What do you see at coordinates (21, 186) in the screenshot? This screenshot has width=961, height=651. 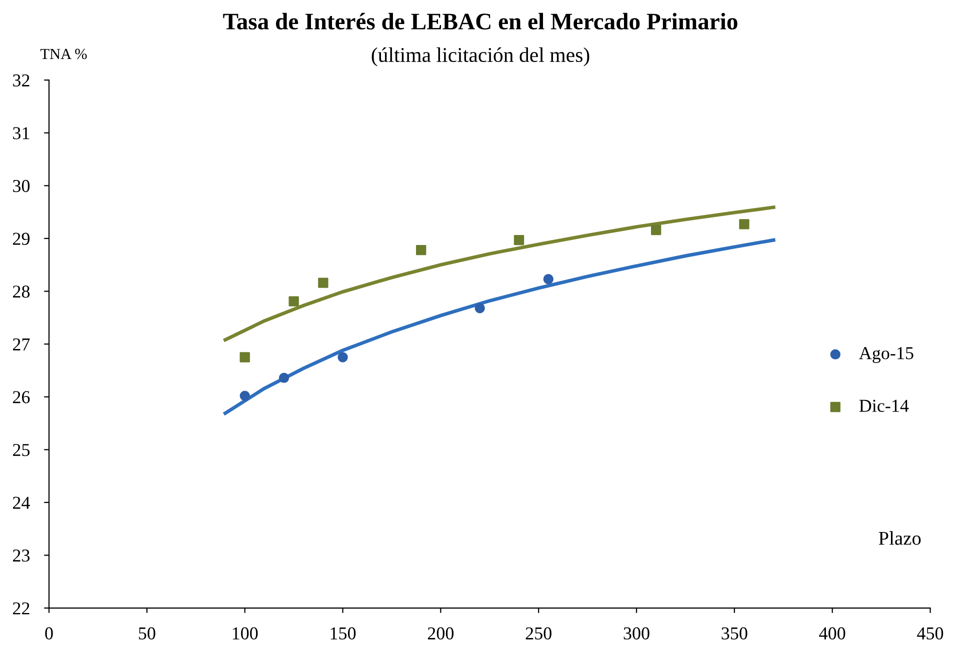 I see `y-tick-label: 30` at bounding box center [21, 186].